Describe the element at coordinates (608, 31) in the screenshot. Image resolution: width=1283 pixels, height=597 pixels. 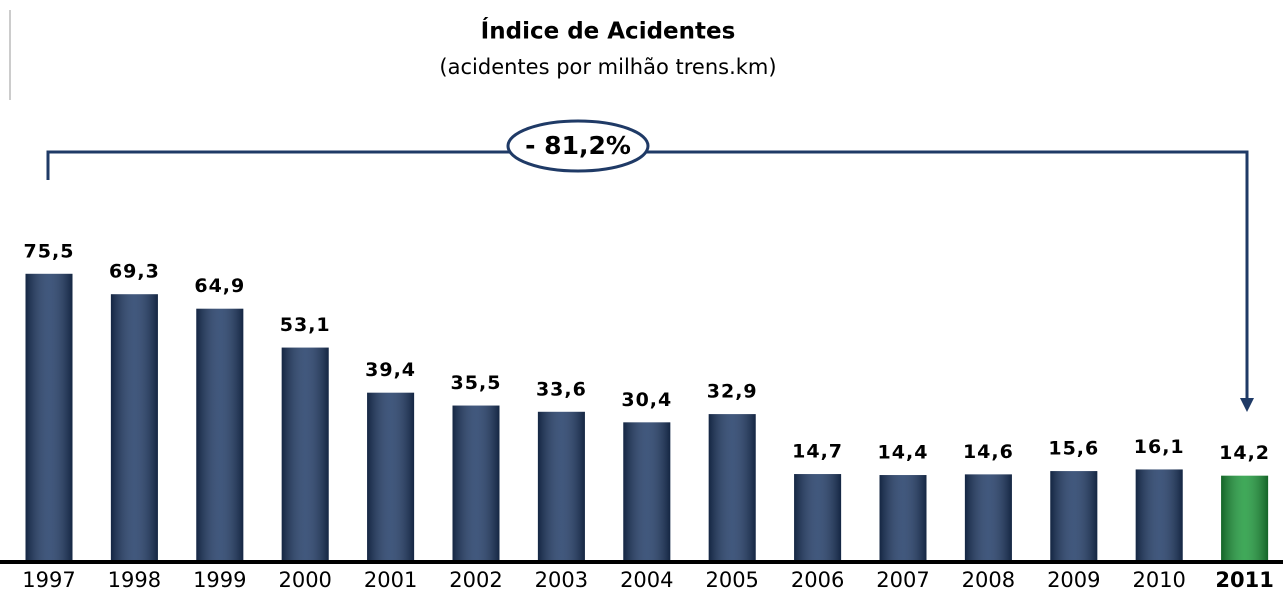
I see `chart-title: Índice de Acidentes` at that location.